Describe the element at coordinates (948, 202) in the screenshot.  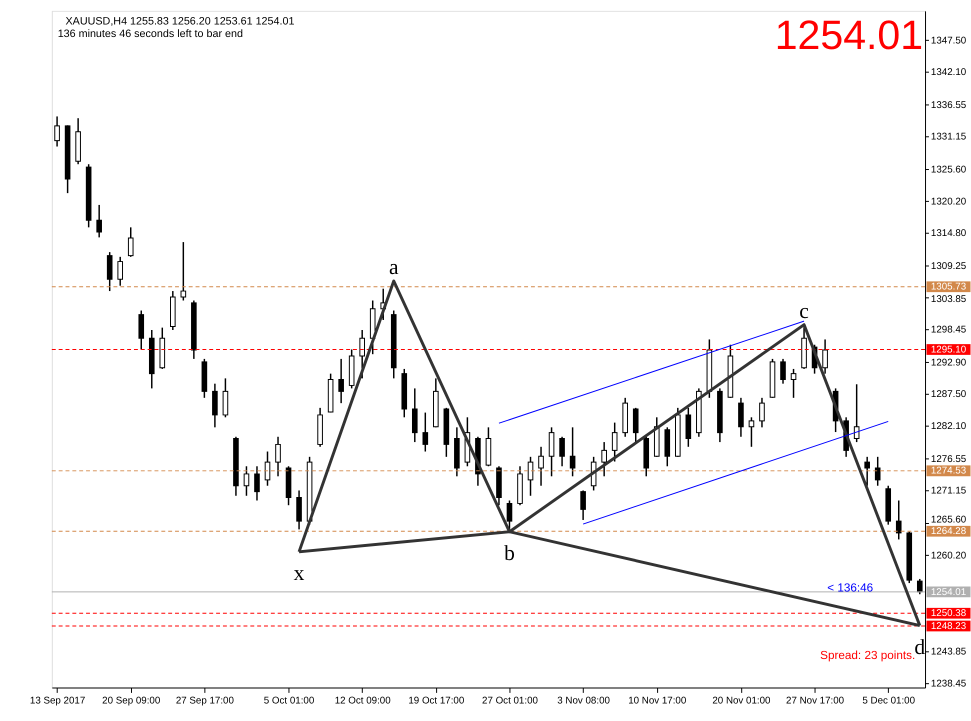
I see `y-tick-label: 1320.20` at that location.